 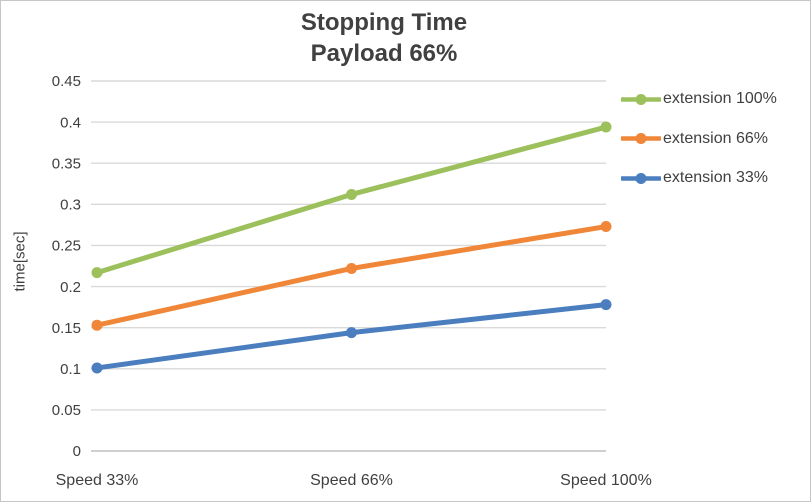 What do you see at coordinates (351, 480) in the screenshot?
I see `x-tick-label: Speed 66%` at bounding box center [351, 480].